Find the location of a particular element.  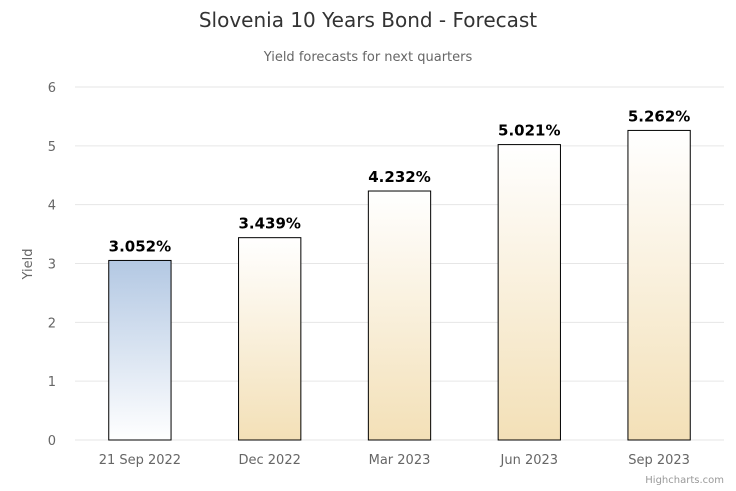

data-label: 4.232% is located at coordinates (399, 177).